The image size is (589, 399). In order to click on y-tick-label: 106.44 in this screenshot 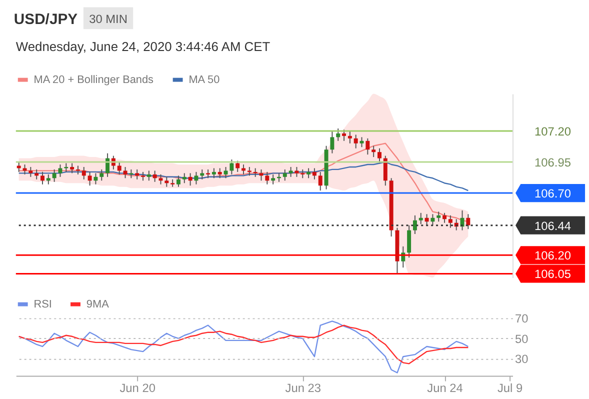, I will do `click(553, 225)`.